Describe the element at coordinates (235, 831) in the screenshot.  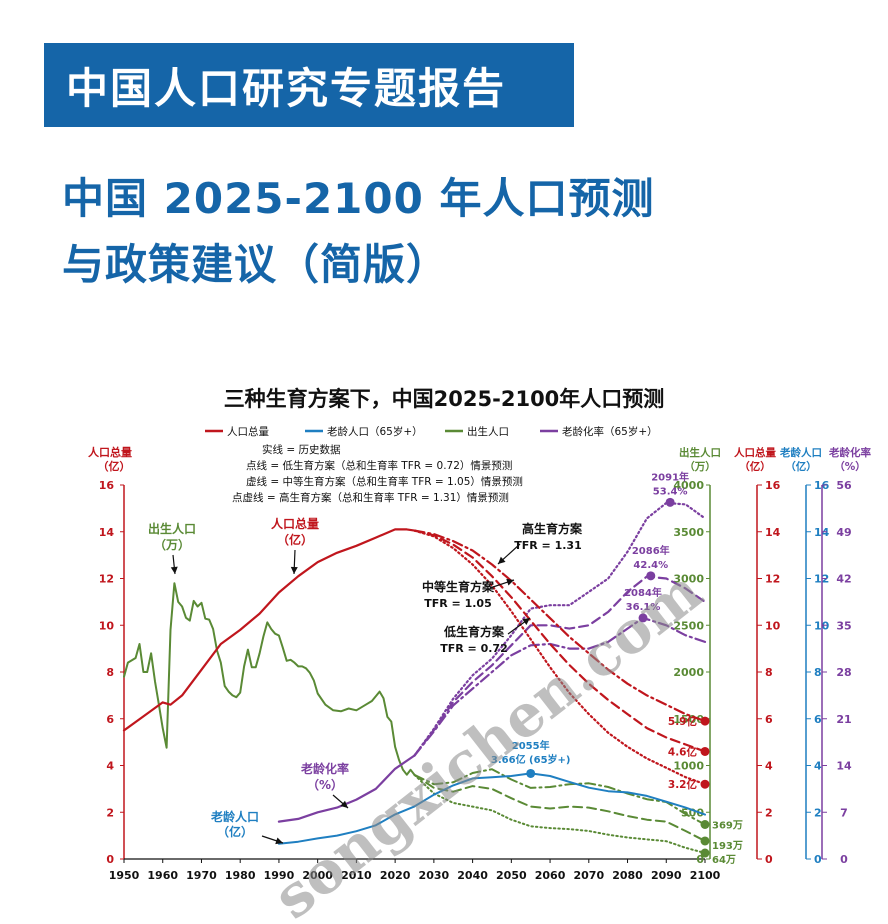
I see `annot-elderly-unit: （亿）` at that location.